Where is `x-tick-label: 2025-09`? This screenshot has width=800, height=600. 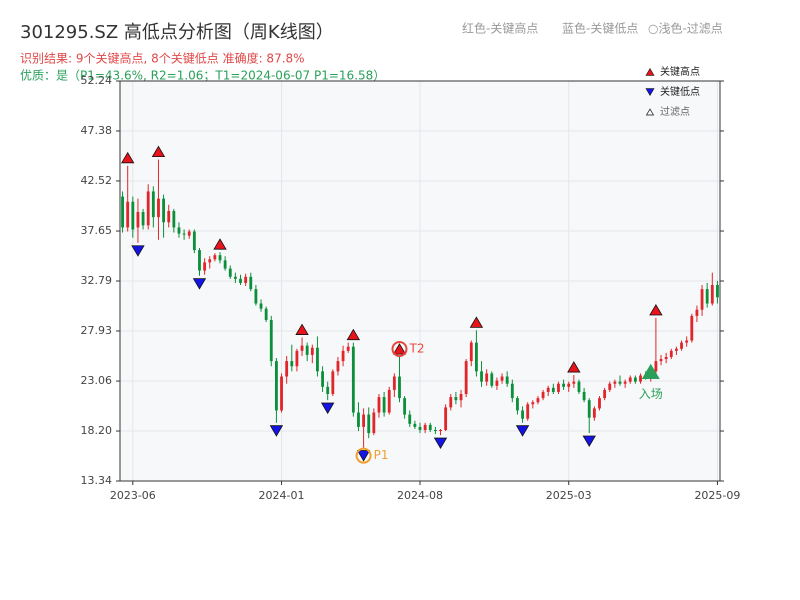 x-tick-label: 2025-09 is located at coordinates (717, 495).